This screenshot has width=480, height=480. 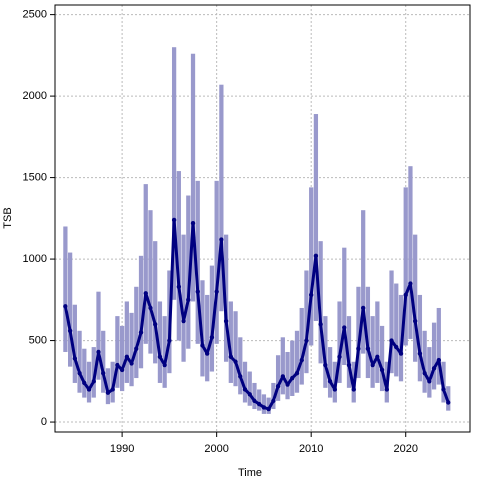 I want to click on x-tick-label: 2000, so click(x=216, y=449).